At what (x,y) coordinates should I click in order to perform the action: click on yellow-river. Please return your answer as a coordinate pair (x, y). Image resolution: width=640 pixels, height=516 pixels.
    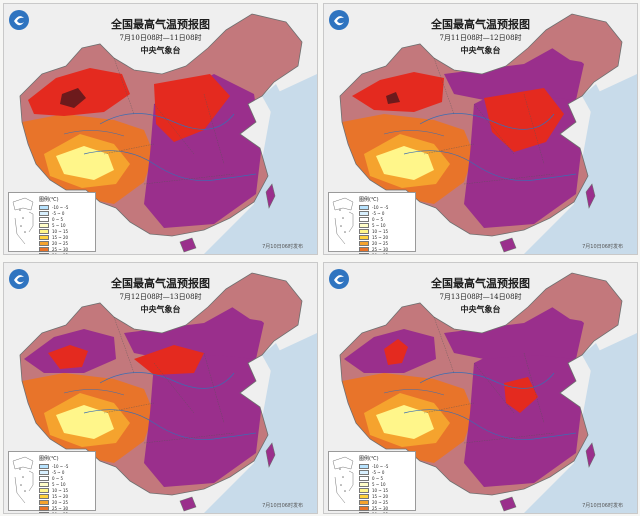
    Looking at the image, I should click on (487, 380).